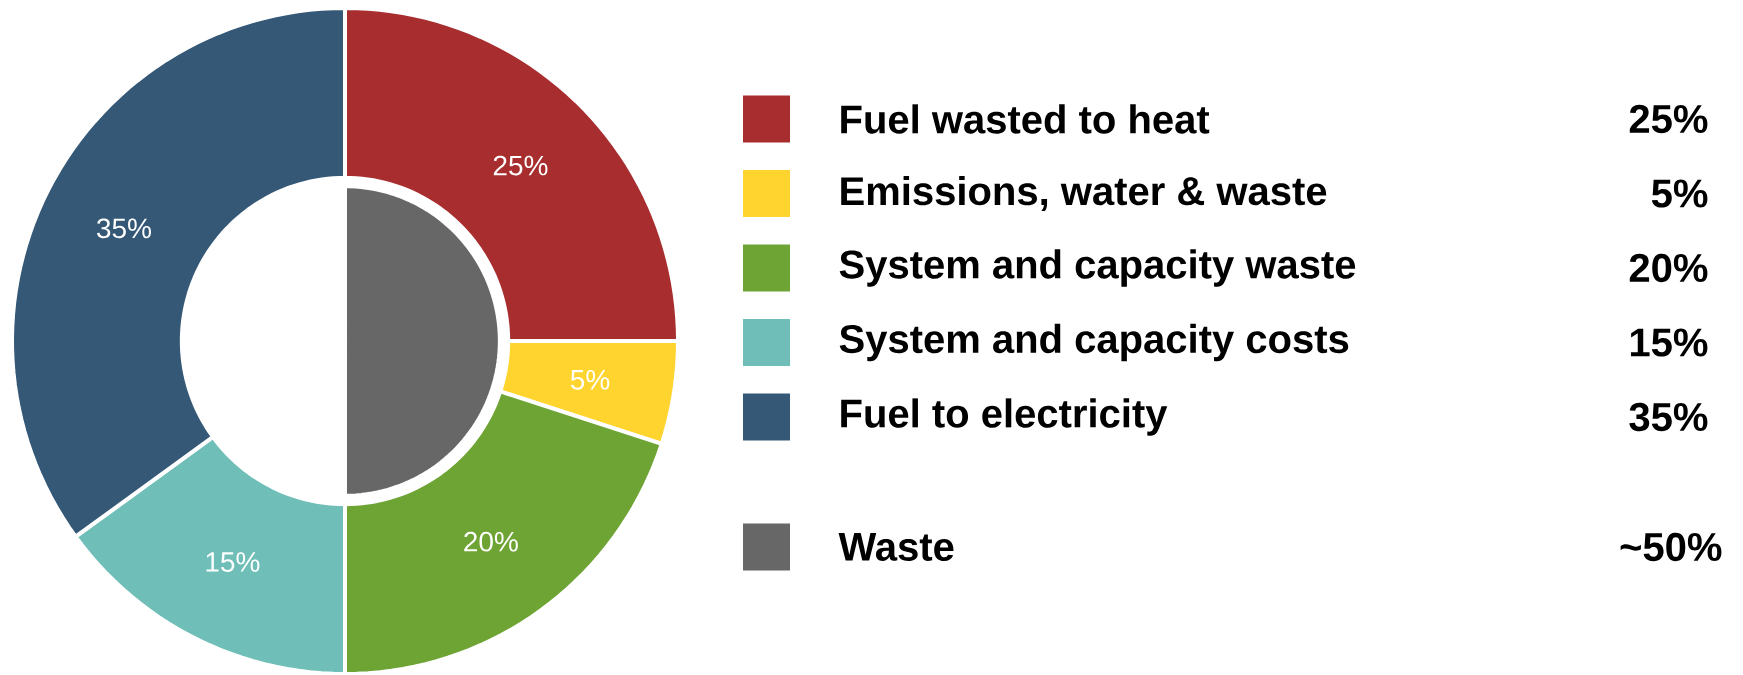  I want to click on data-label: 25%, so click(520, 165).